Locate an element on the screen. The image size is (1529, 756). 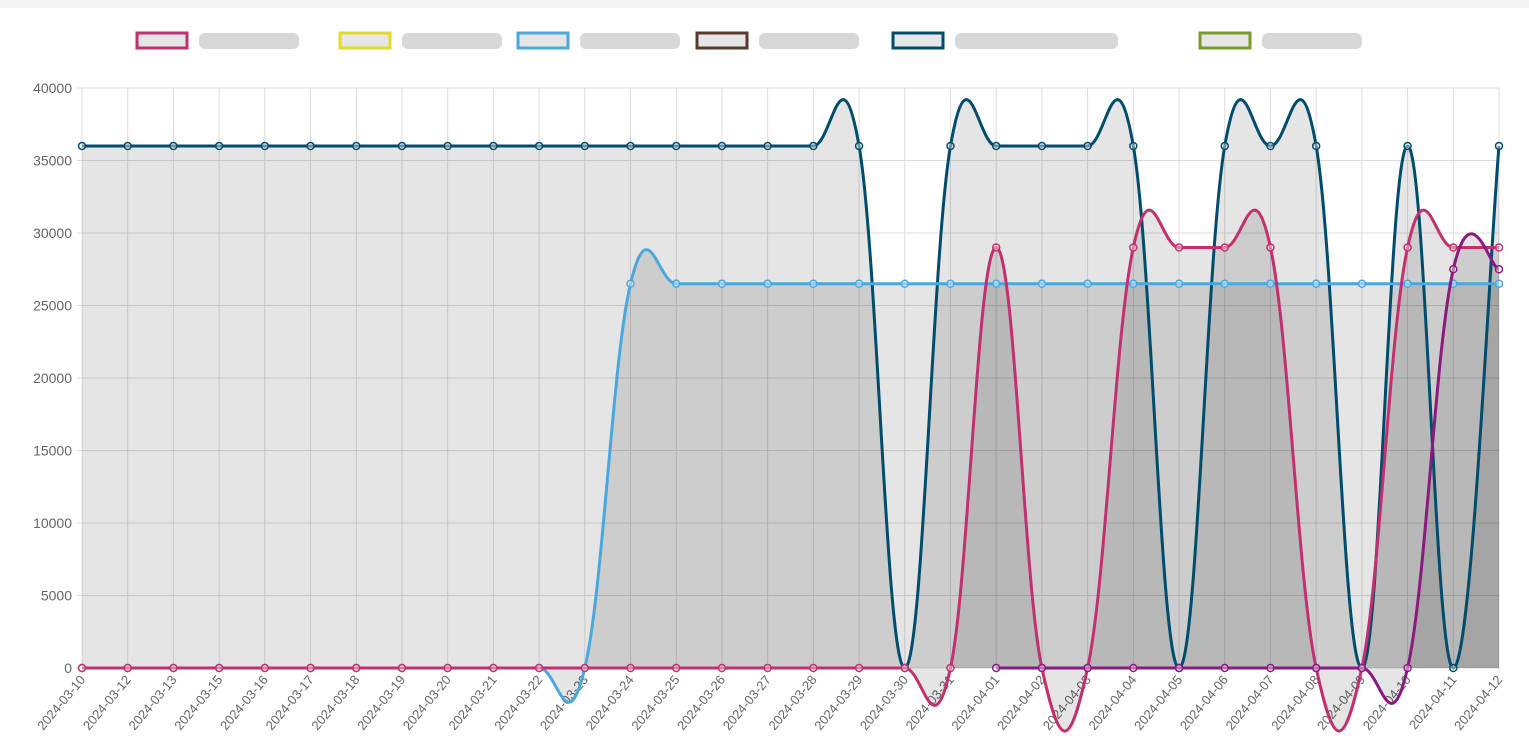
x-tick-label: 2024-04-12 is located at coordinates (1478, 702).